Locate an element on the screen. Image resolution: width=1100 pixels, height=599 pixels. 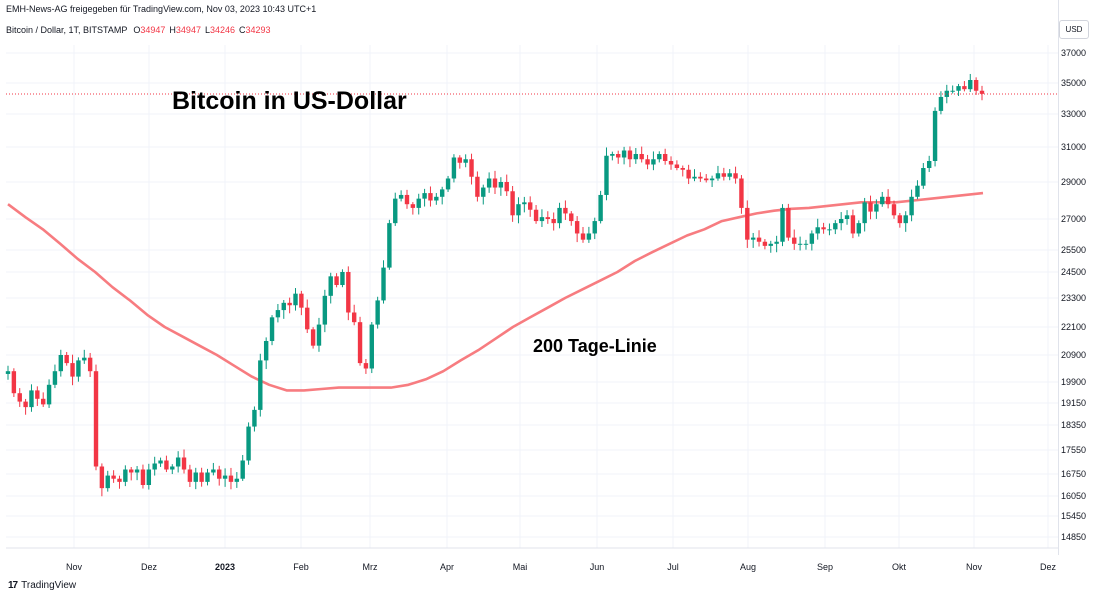
y-tick-label: 27000 is located at coordinates (1073, 219).